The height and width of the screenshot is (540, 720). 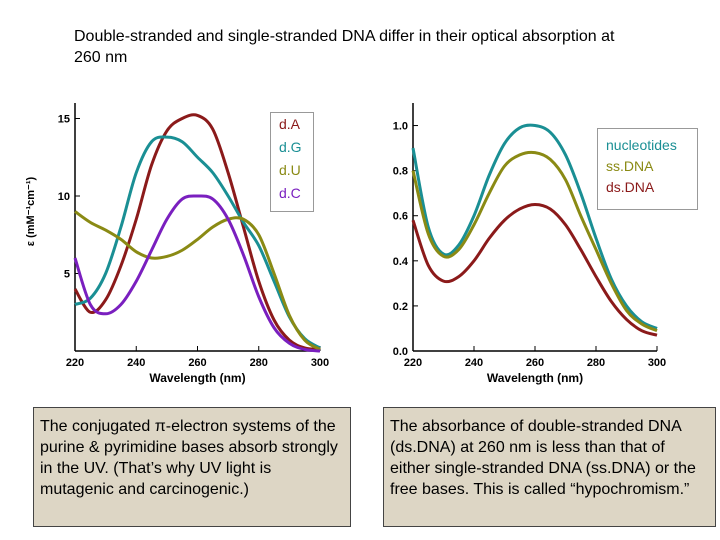 What do you see at coordinates (596, 363) in the screenshot?
I see `chart2-xtick-label: 280` at bounding box center [596, 363].